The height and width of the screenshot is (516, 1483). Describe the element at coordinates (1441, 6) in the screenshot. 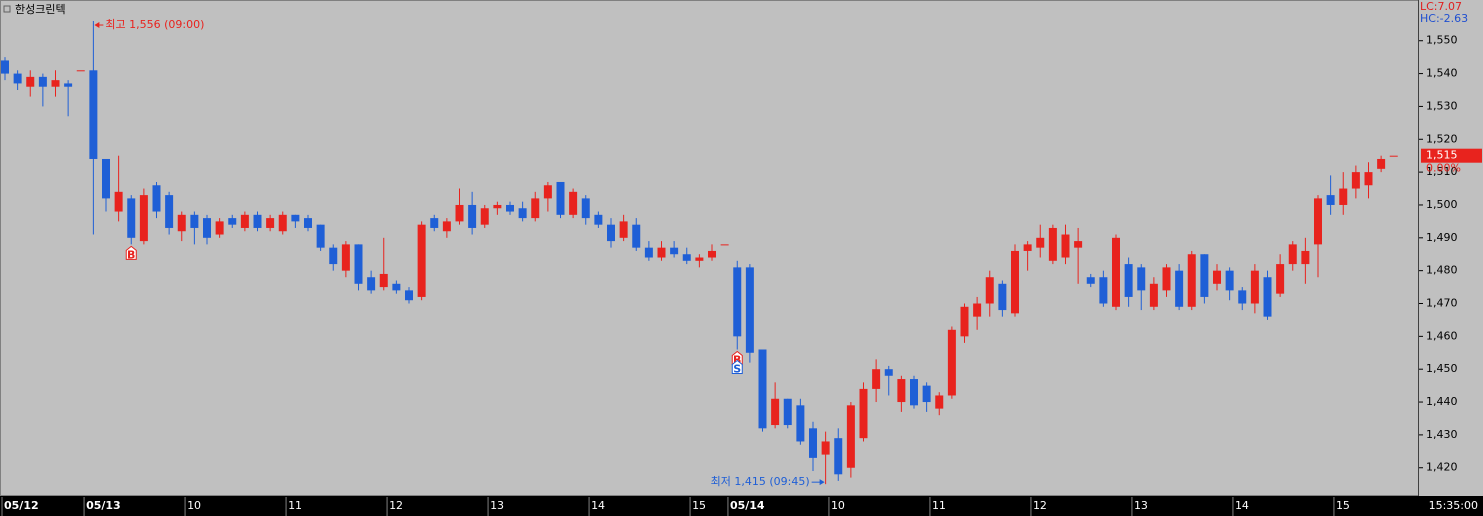

I see `indicator: LC:7.07` at that location.